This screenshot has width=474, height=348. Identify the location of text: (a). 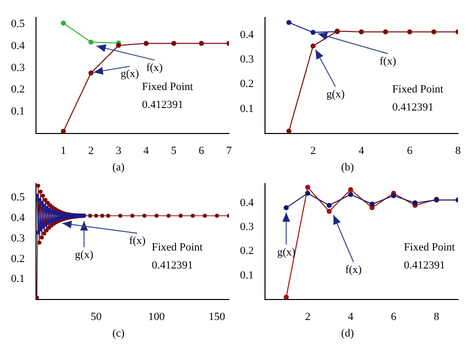
(118, 167).